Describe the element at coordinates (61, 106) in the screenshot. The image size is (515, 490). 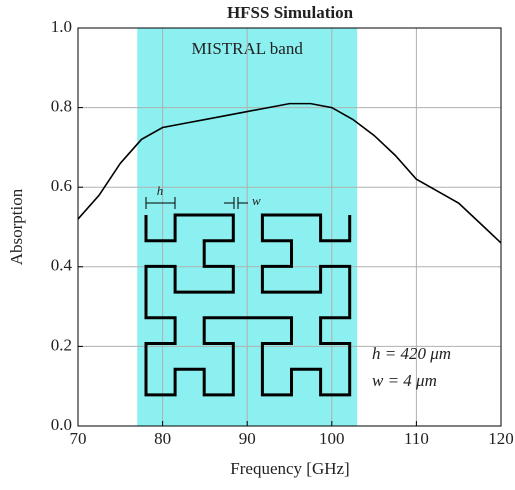
I see `y-tick-label: 0.8` at that location.